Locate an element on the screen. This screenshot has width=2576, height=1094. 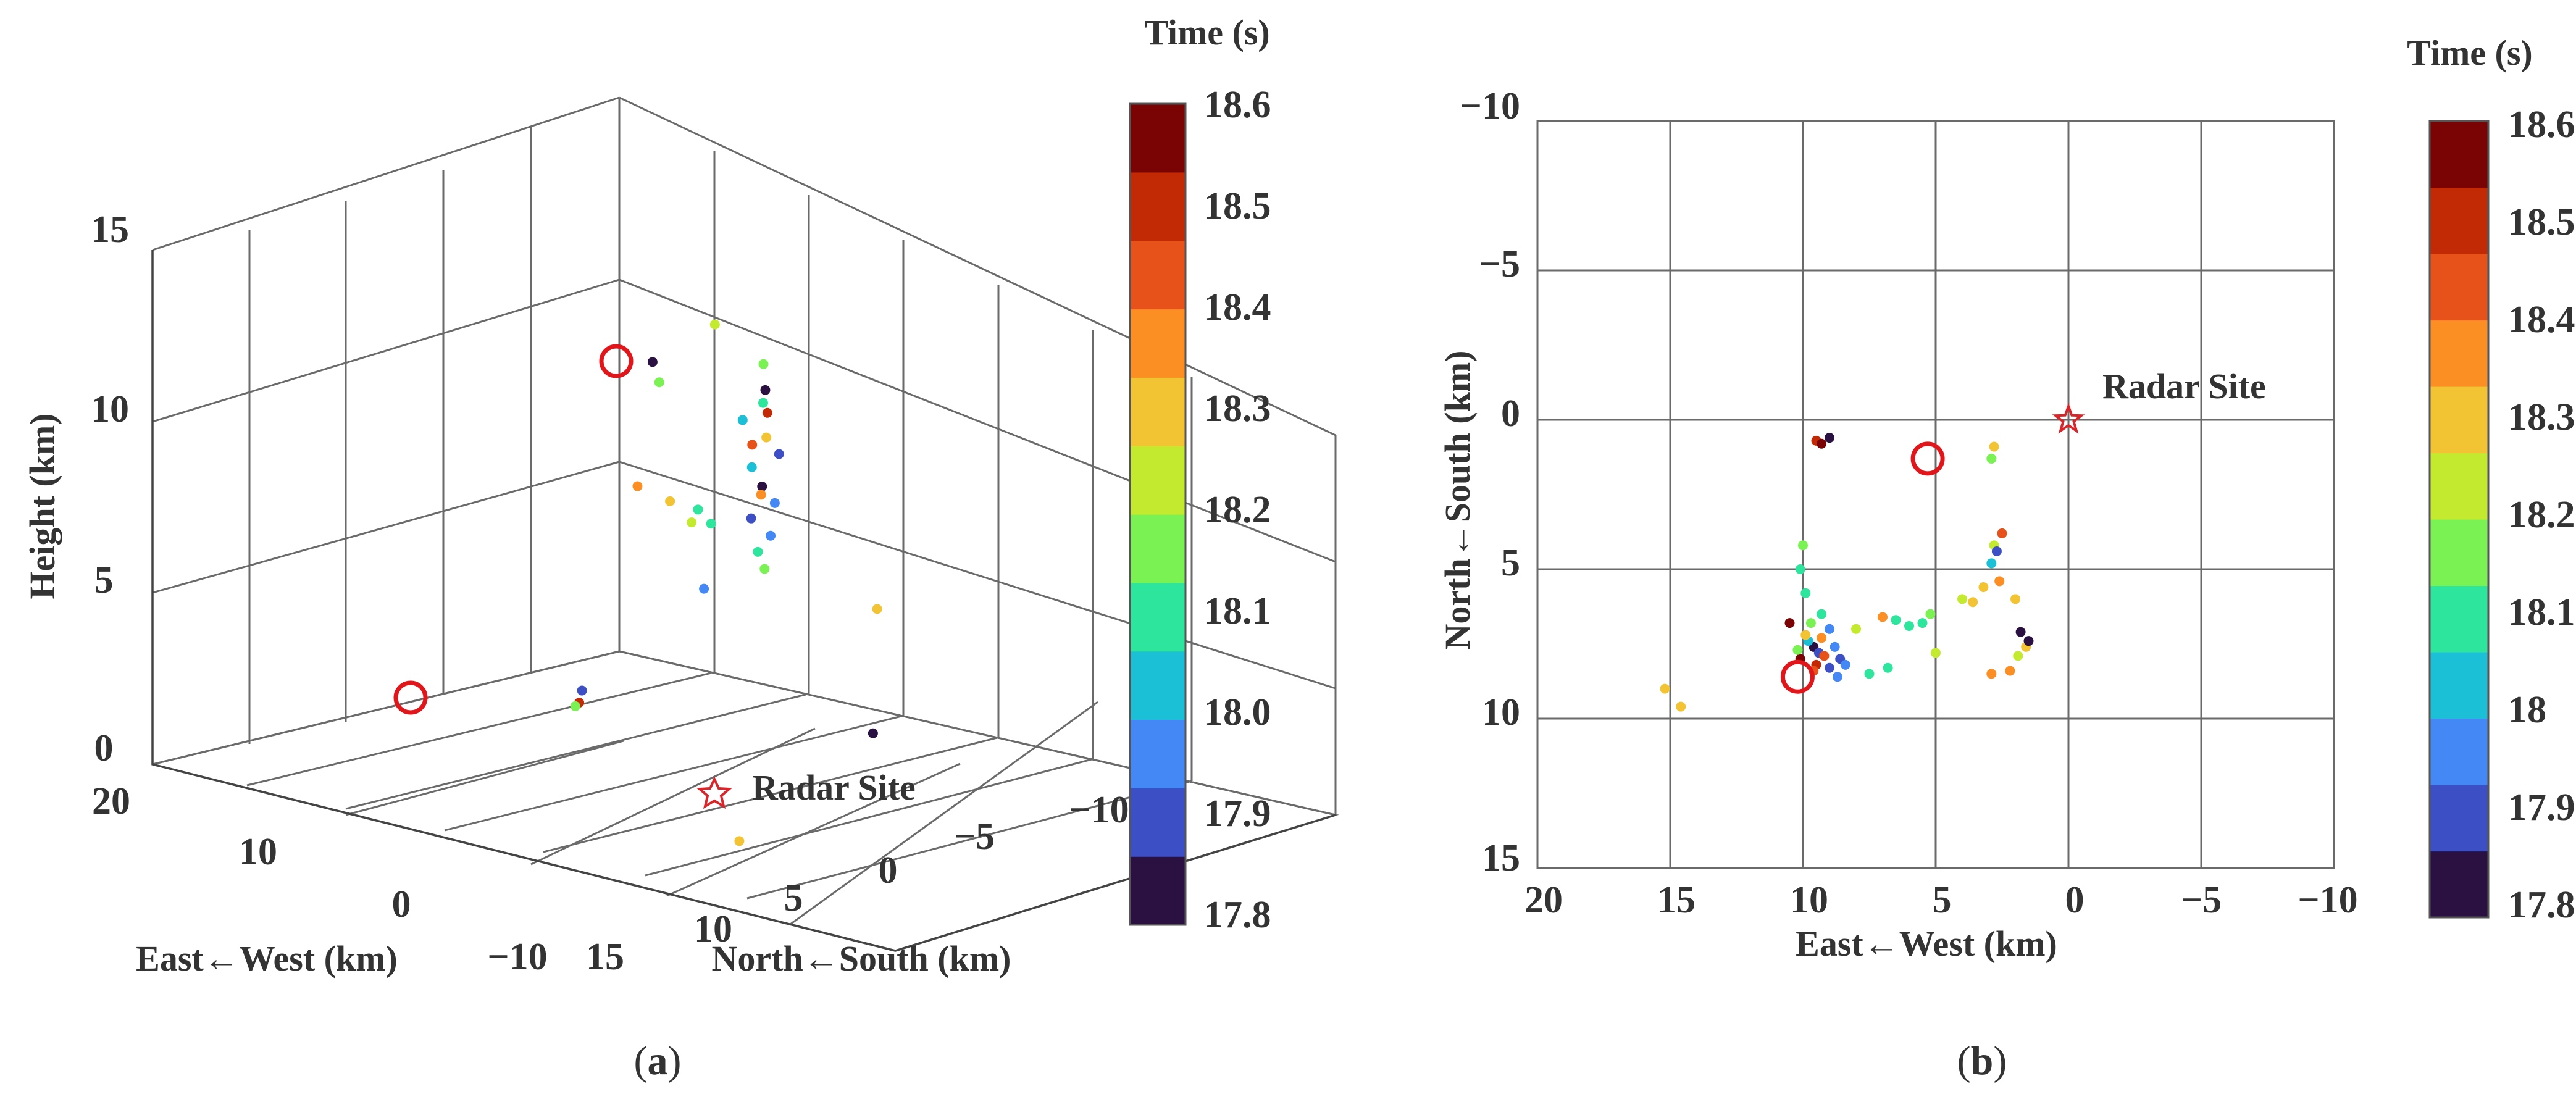
y-tick-label: −5 is located at coordinates (1499, 264).